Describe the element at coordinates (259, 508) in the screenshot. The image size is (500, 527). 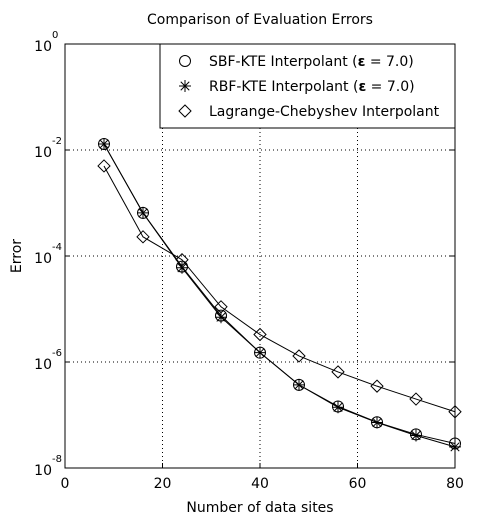
I see `x-axis-label: Number of data sites` at that location.